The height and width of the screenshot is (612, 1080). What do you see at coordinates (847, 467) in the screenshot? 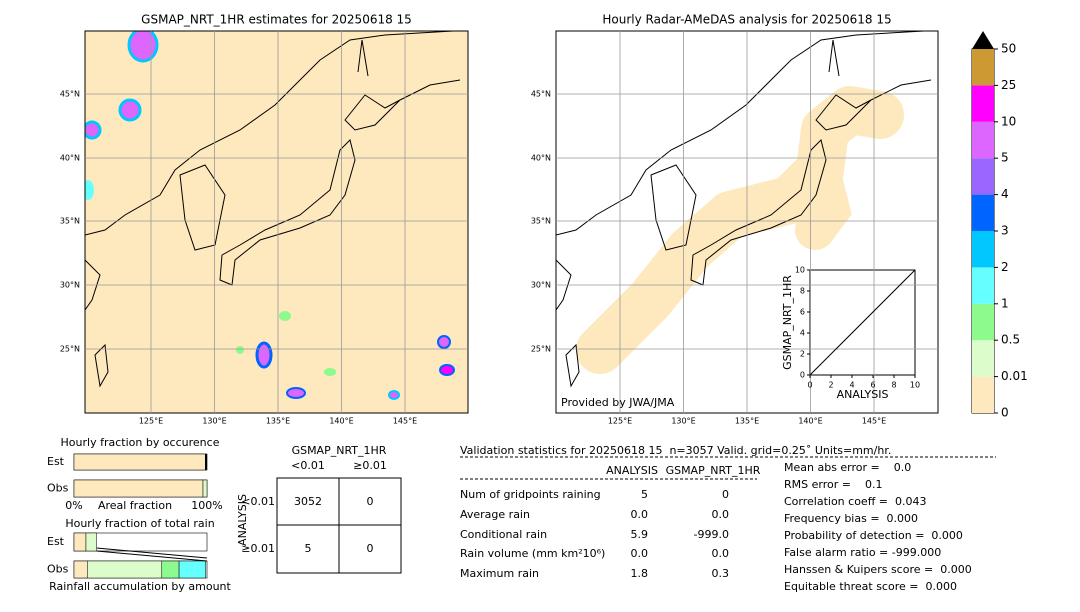
I see `score: Mean abs error = 0.0` at bounding box center [847, 467].